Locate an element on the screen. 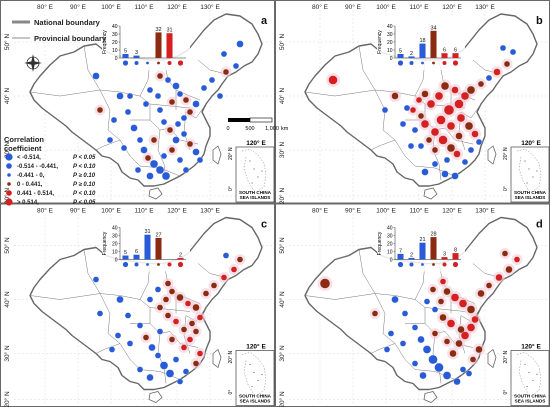 Image resolution: width=550 pixels, height=407 pixels. chart-bar-label: 6 is located at coordinates (455, 51).